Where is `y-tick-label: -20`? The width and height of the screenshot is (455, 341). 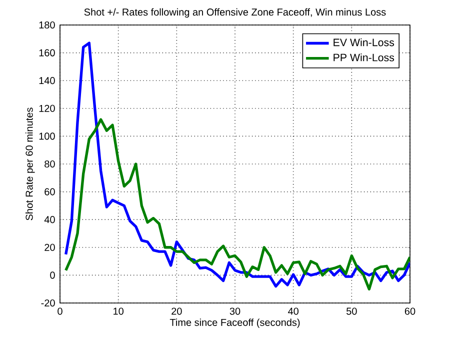 y-tick-label: -20 is located at coordinates (48, 303).